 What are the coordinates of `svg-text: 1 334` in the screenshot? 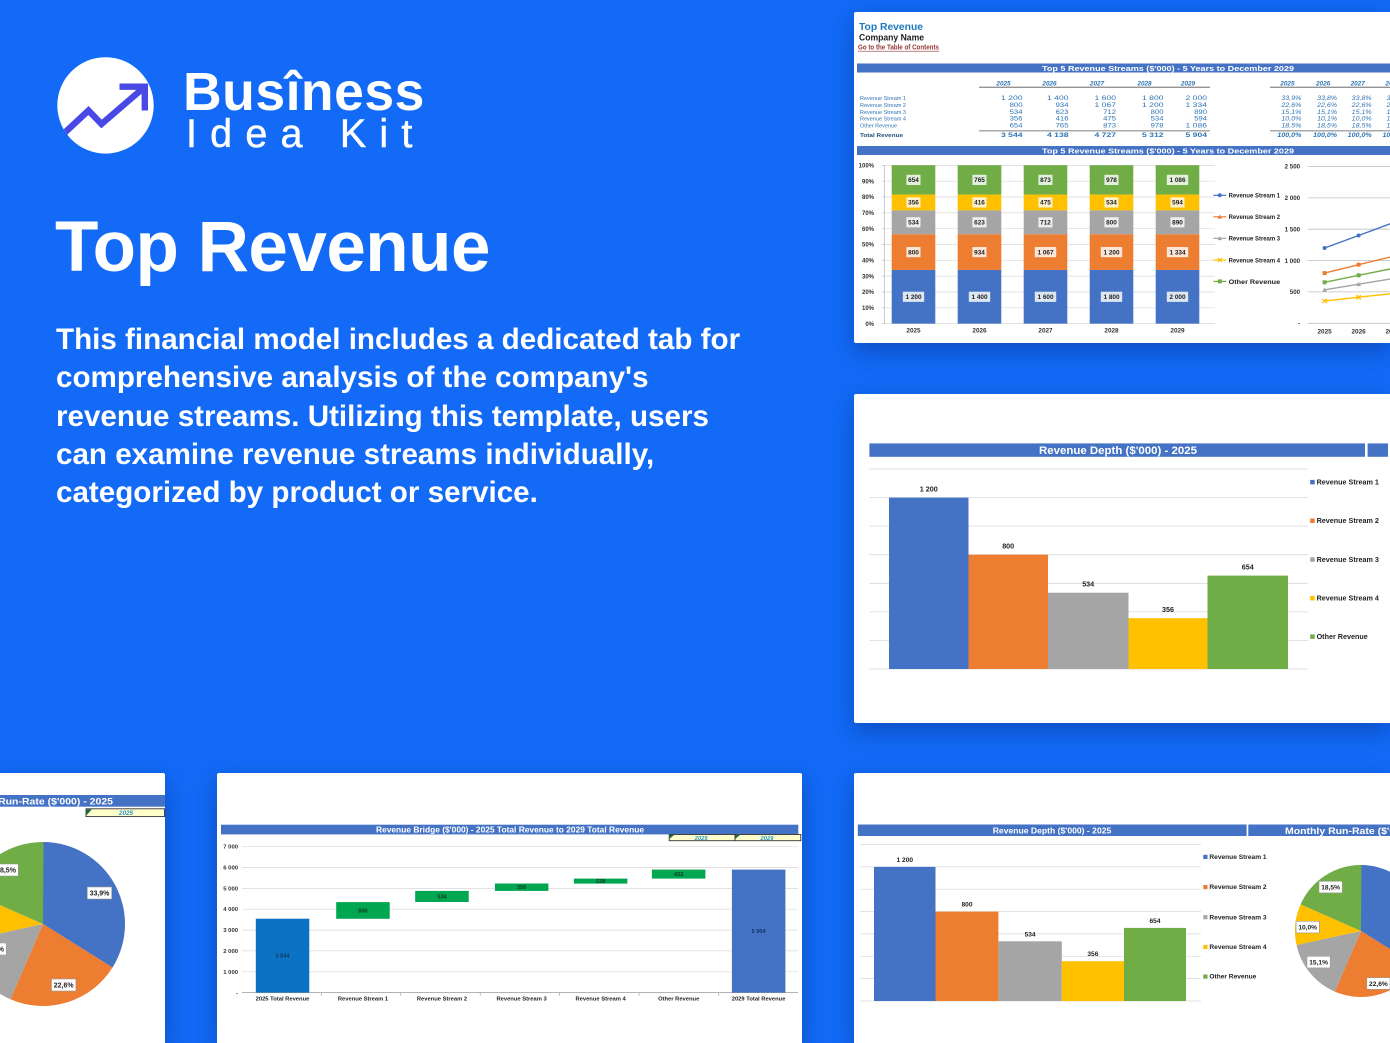 It's located at (1197, 106).